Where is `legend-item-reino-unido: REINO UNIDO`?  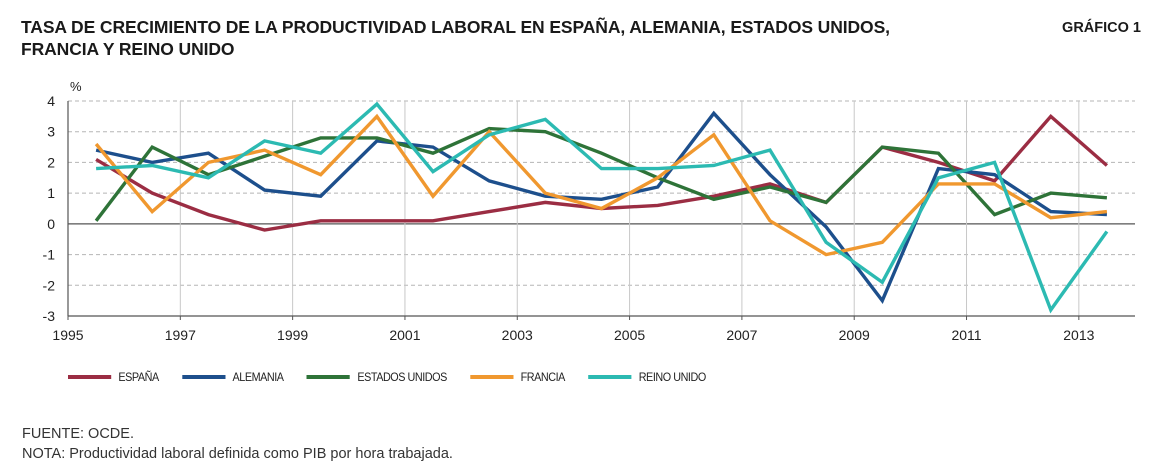 legend-item-reino-unido: REINO UNIDO is located at coordinates (647, 377).